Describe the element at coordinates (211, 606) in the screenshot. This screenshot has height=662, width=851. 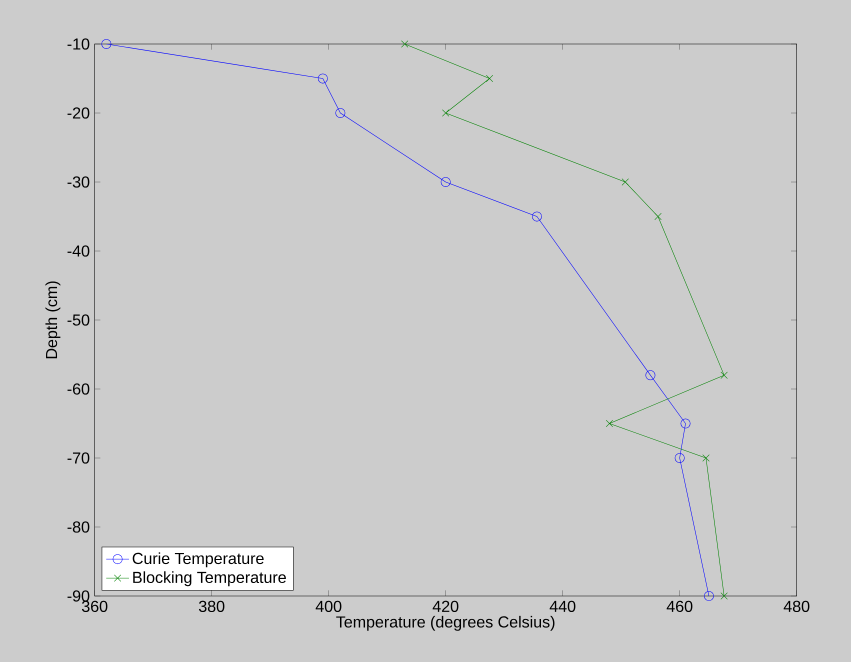
I see `x-tick-label: 380` at that location.